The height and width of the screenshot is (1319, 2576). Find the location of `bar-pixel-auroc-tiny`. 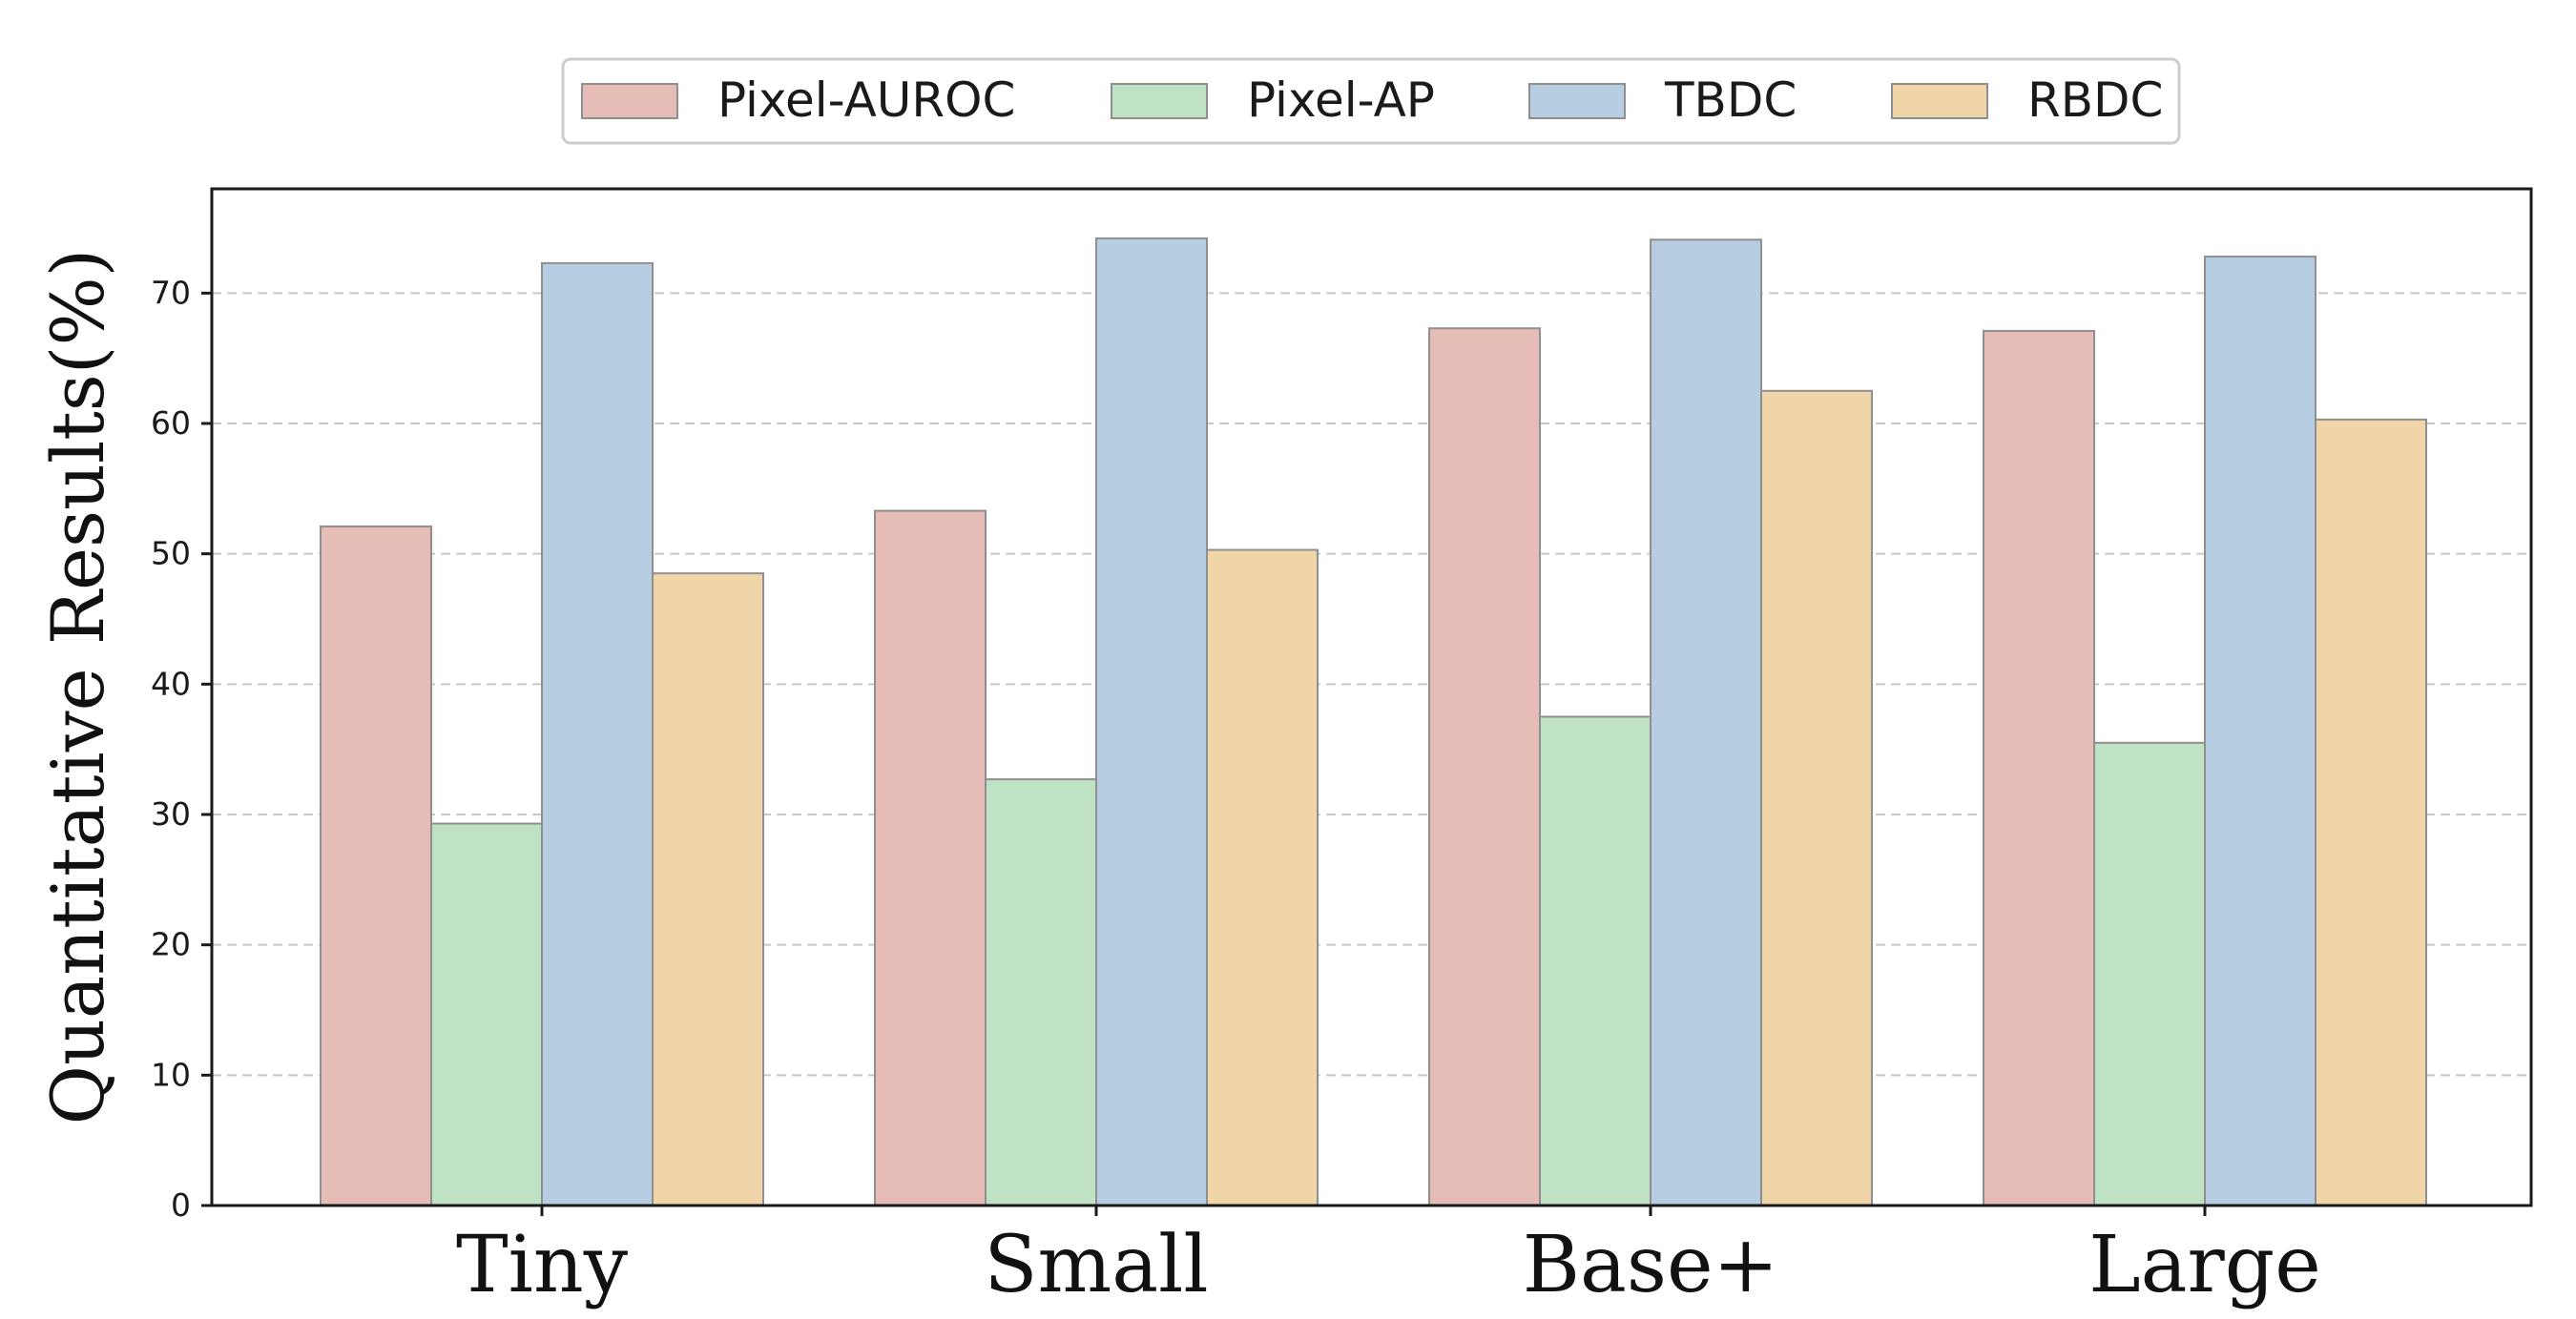

bar-pixel-auroc-tiny is located at coordinates (376, 865).